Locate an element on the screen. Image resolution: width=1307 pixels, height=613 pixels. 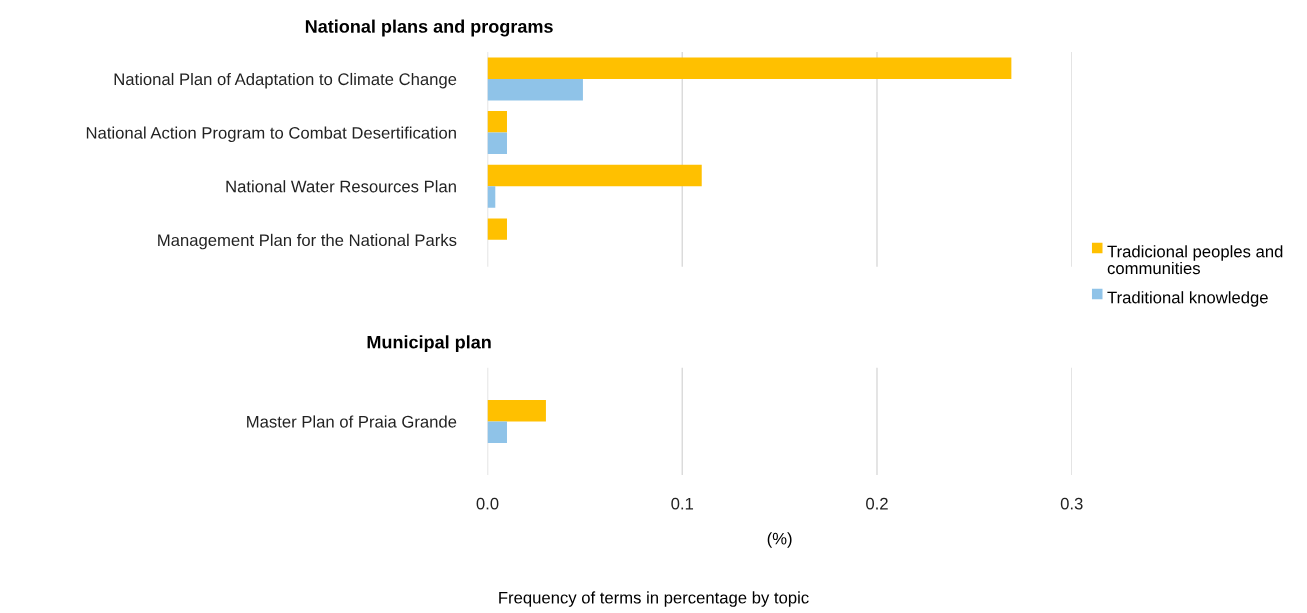
chart-title: National plans and programs is located at coordinates (429, 28).